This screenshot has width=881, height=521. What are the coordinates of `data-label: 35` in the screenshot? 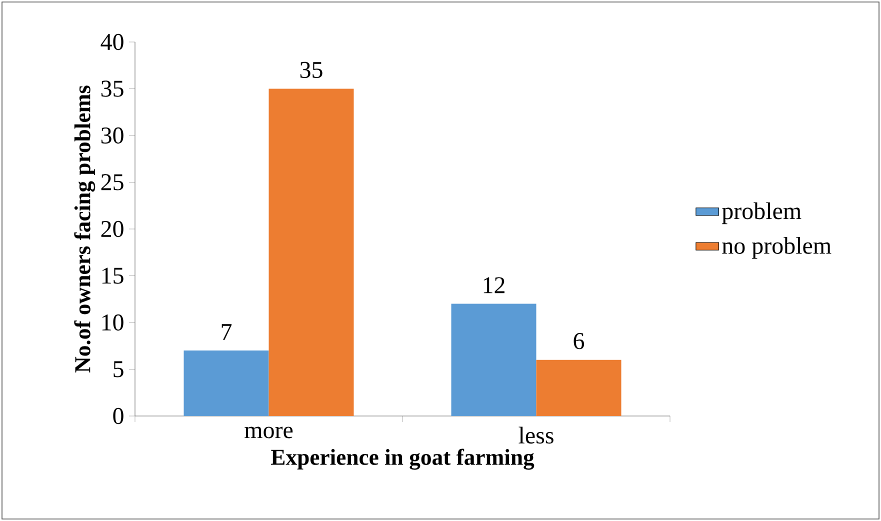 It's located at (311, 70).